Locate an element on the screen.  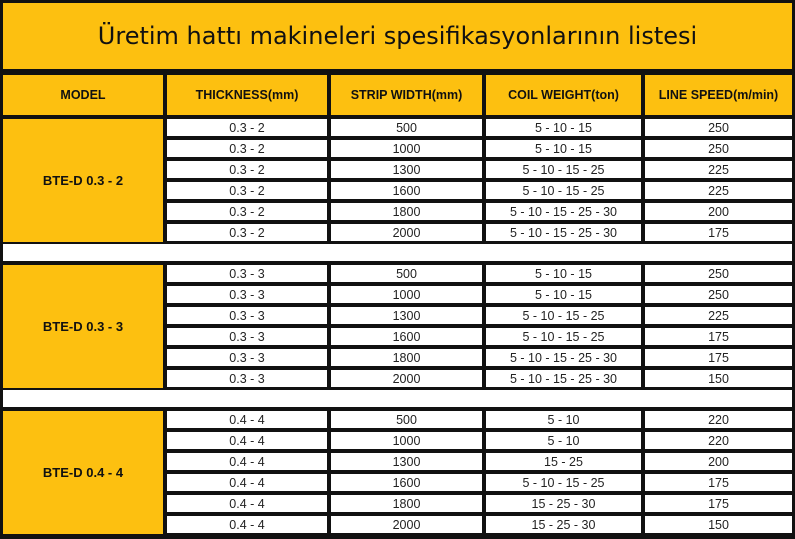
header-strip-width-mm: STRIP WIDTH(mm) is located at coordinates (406, 95).